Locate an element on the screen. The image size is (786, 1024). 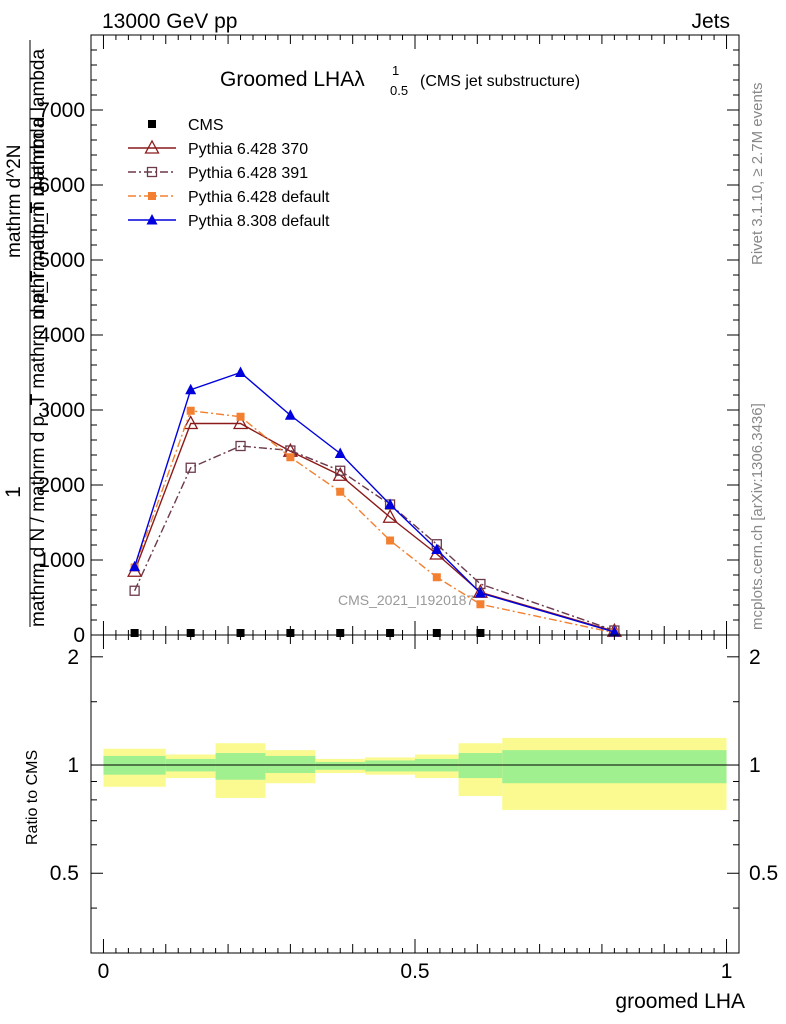
mcplots-side-label: mcplots.cern.ch [arXiv:1306.3436] is located at coordinates (757, 516).